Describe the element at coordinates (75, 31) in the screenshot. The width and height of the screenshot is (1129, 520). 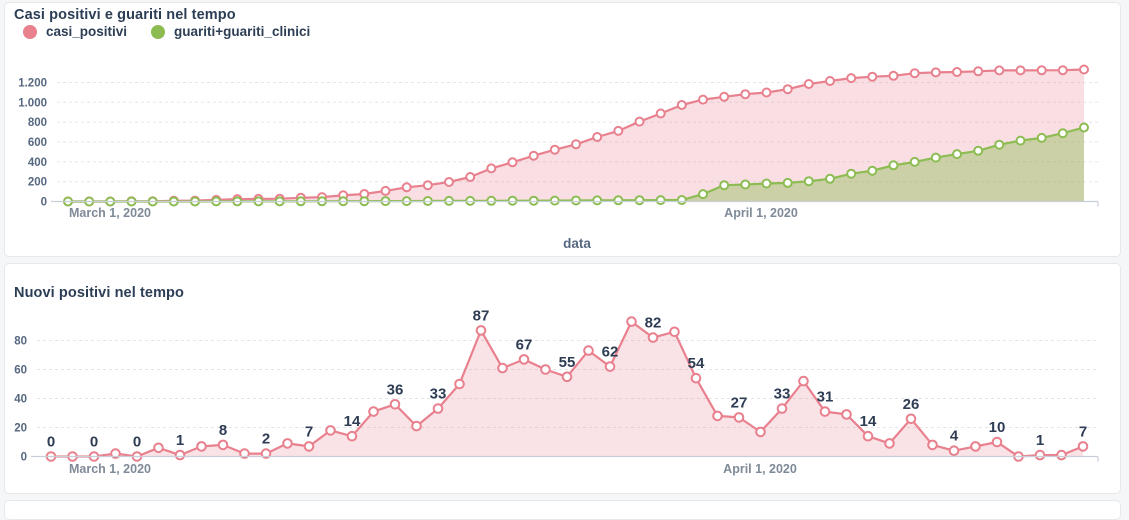
I see `legend-item-casi-positivi: casi_positivi` at that location.